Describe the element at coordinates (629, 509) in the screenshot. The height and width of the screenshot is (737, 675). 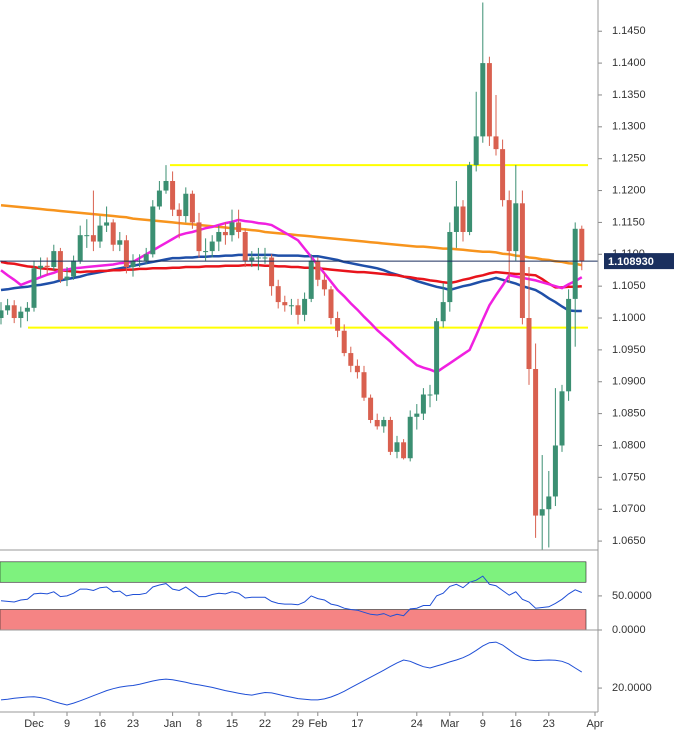
I see `y-tick-label: 1.0700` at that location.